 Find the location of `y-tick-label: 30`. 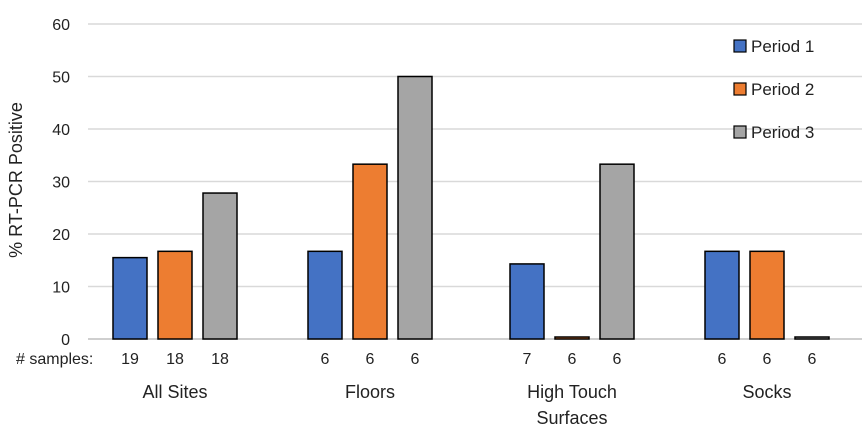

y-tick-label: 30 is located at coordinates (61, 183).